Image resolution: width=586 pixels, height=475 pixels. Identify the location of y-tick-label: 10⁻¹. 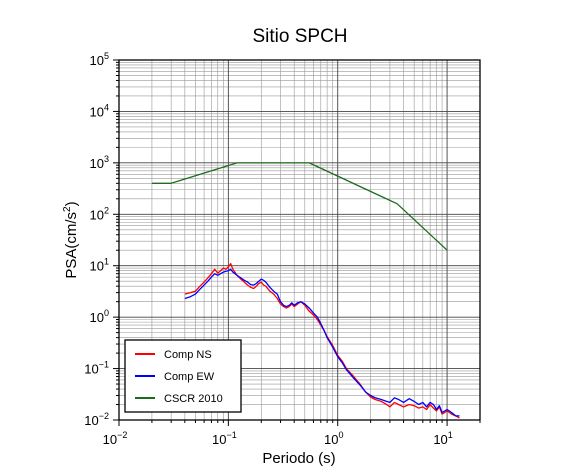
(96, 368).